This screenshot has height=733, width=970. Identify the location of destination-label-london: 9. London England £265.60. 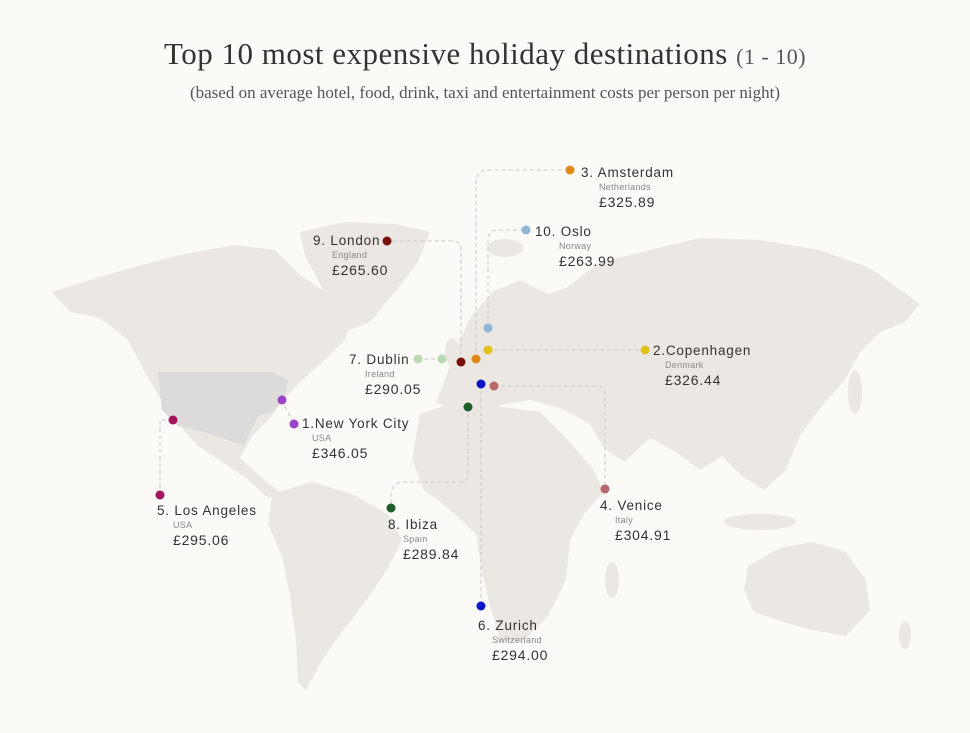
(350, 255).